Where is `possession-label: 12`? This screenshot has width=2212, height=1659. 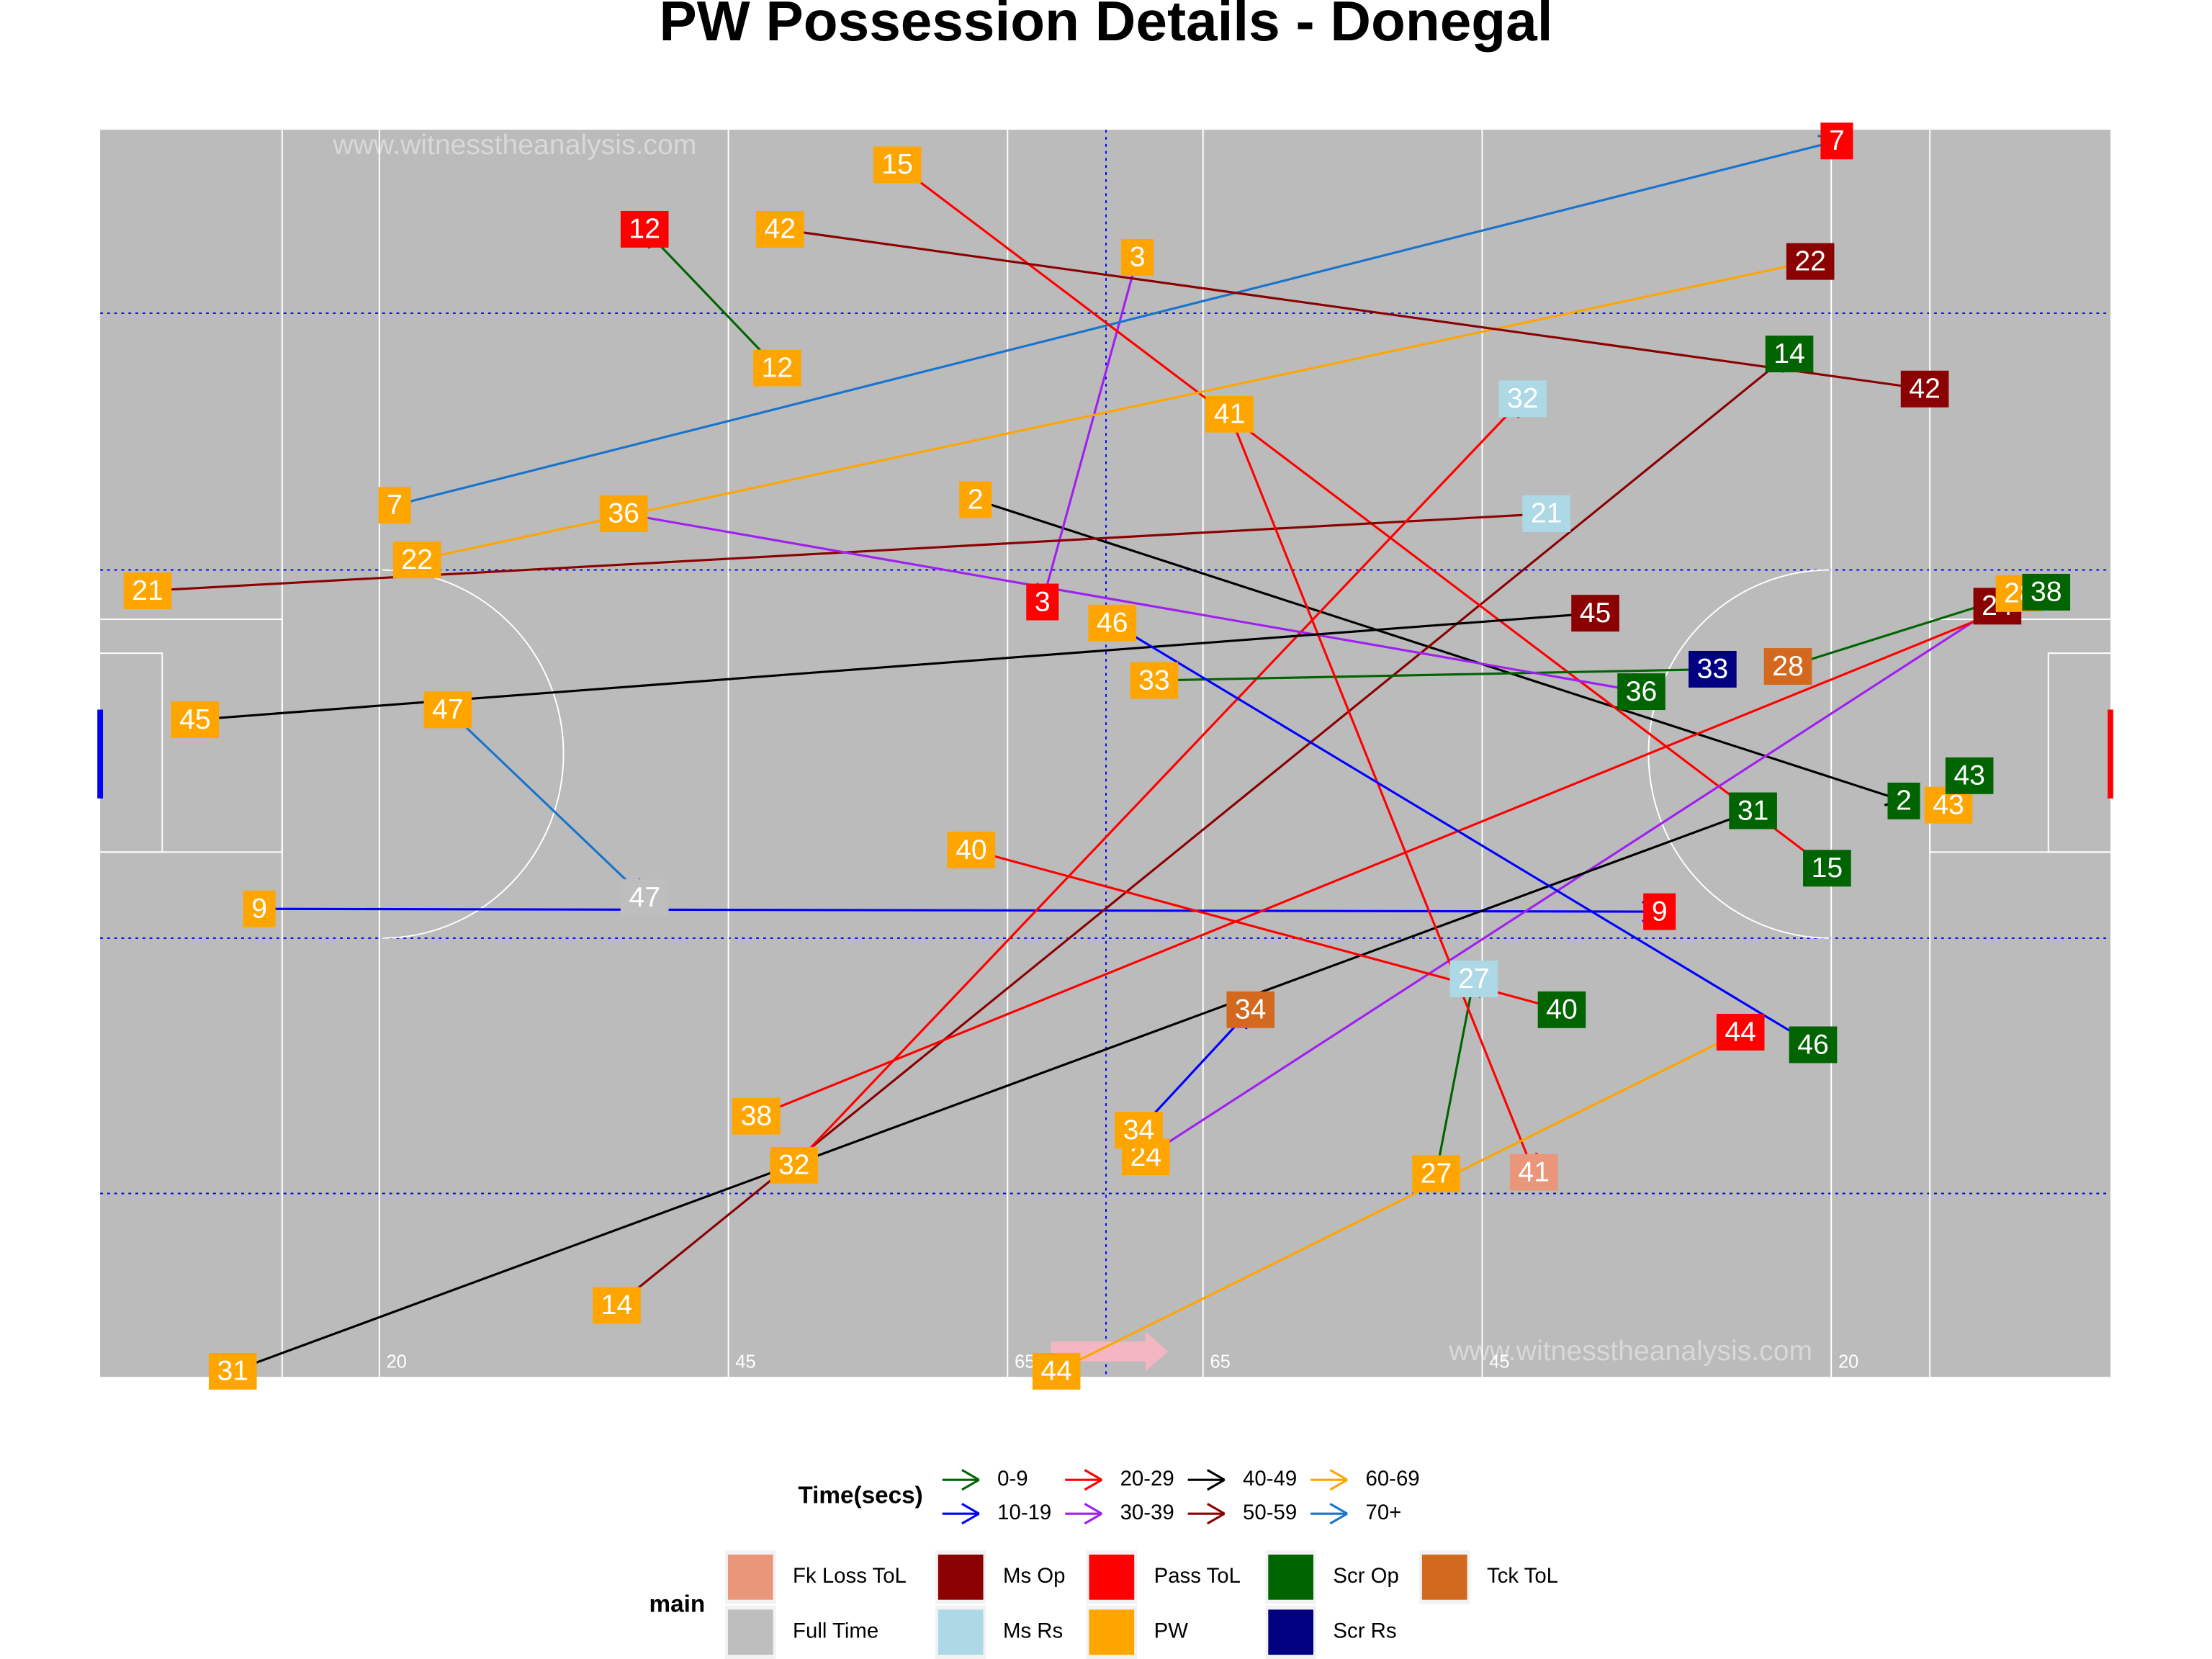 possession-label: 12 is located at coordinates (777, 367).